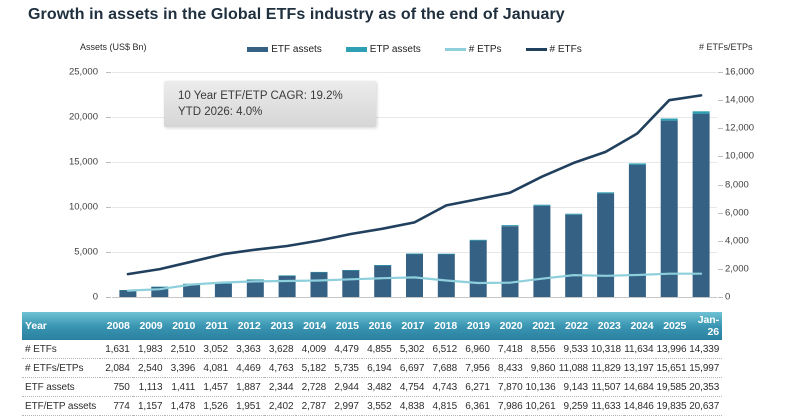 This screenshot has height=416, width=805. Describe the element at coordinates (705, 387) in the screenshot. I see `table-cell: 20,353` at that location.